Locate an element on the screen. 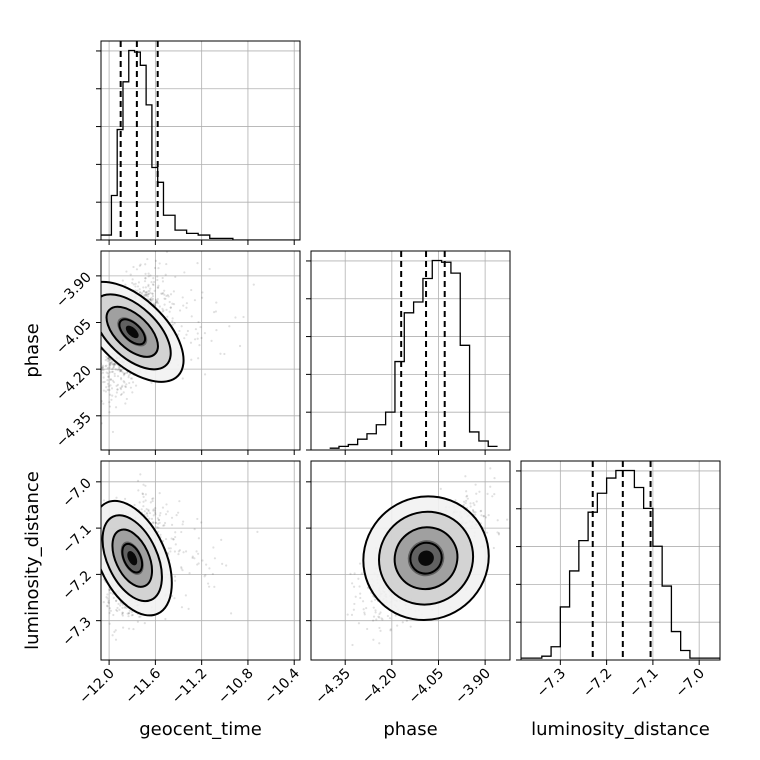  panel-geocent_time-vs-luminosity_distance is located at coordinates (198, 562).